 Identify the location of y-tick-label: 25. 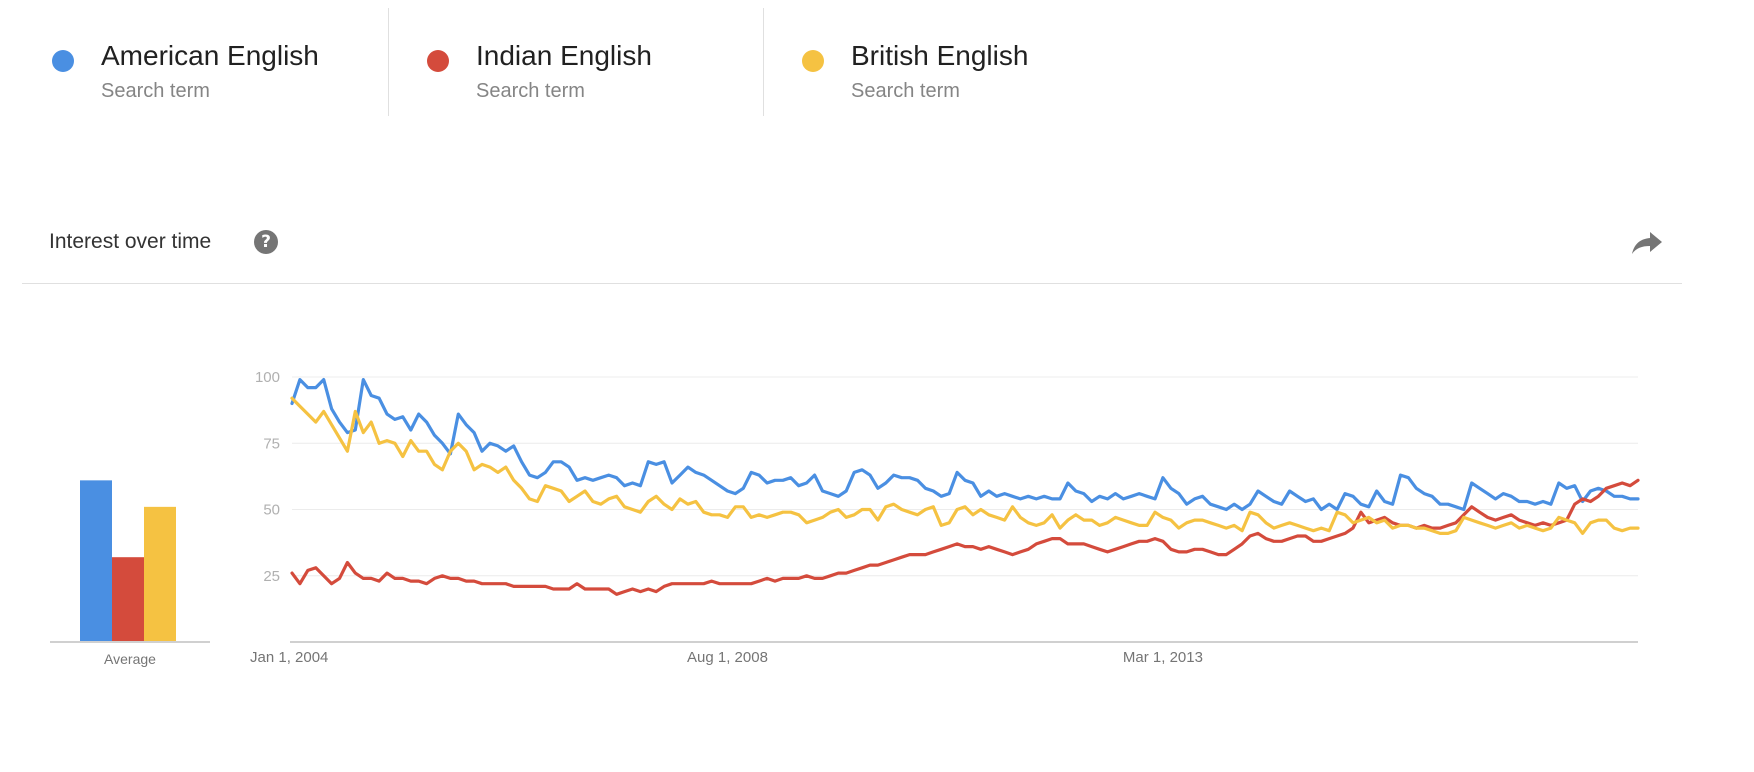
(271, 576).